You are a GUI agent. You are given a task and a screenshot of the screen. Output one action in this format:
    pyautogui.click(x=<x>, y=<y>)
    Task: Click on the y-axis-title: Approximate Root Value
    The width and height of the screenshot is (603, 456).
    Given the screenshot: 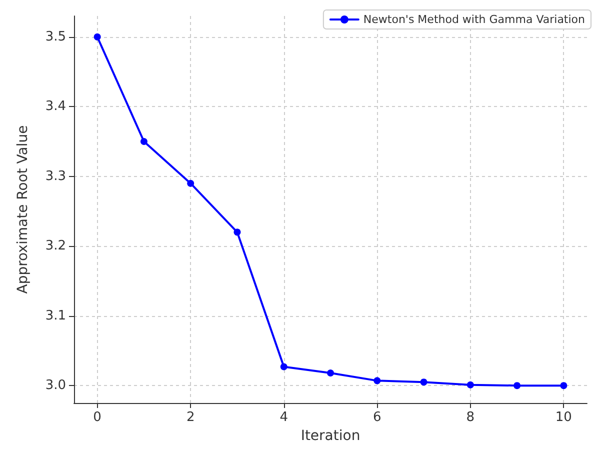 What is the action you would take?
    pyautogui.click(x=23, y=209)
    